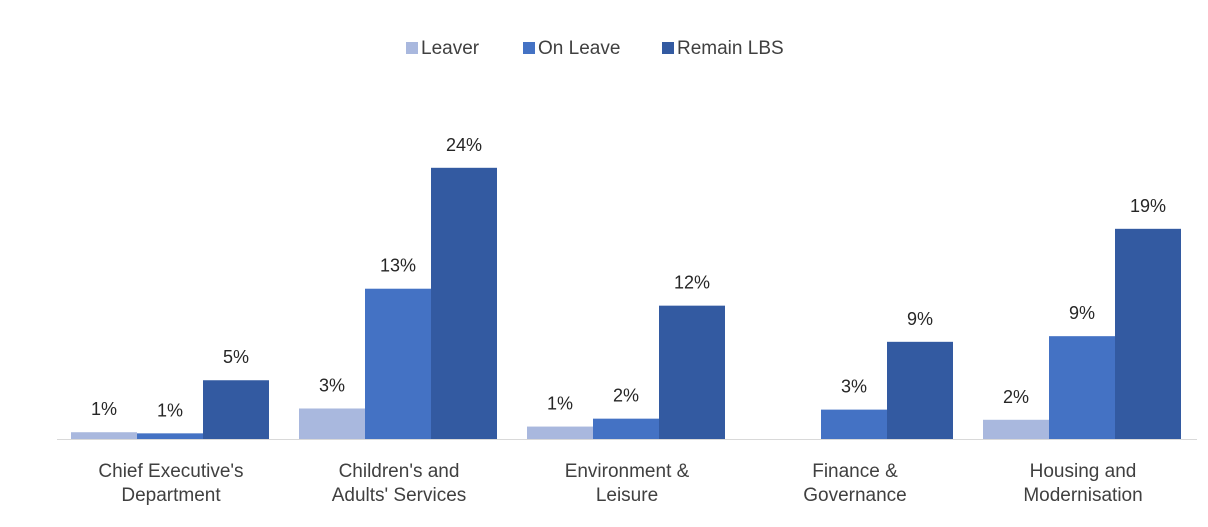  I want to click on data-label-remain-lbs-3: 9%, so click(920, 319).